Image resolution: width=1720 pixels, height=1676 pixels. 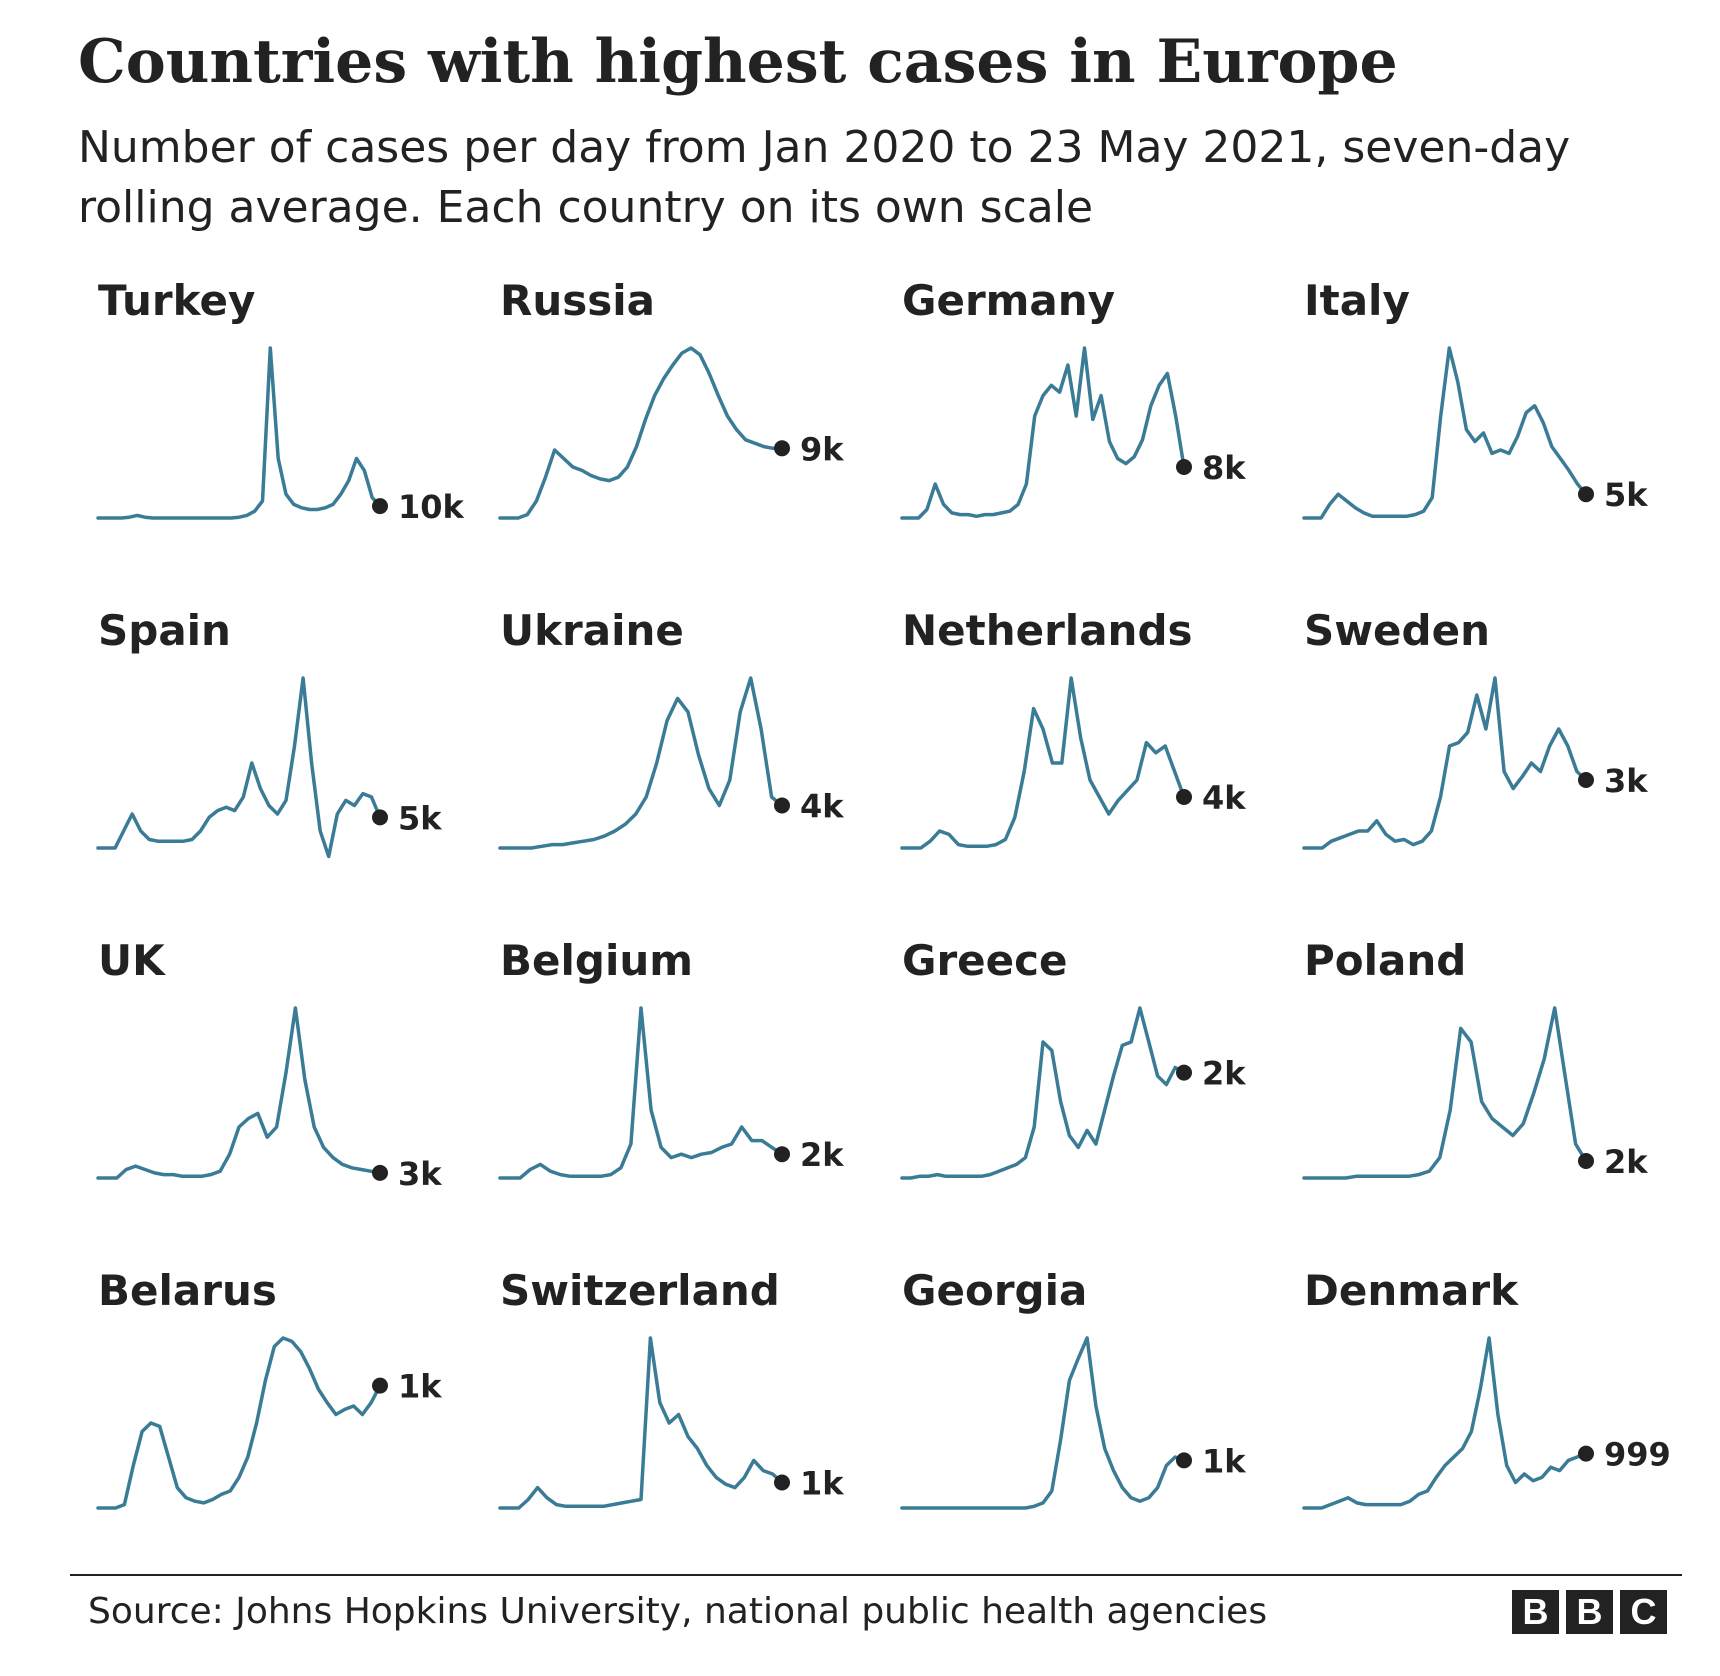 I want to click on panel-title: Turkey, so click(x=177, y=300).